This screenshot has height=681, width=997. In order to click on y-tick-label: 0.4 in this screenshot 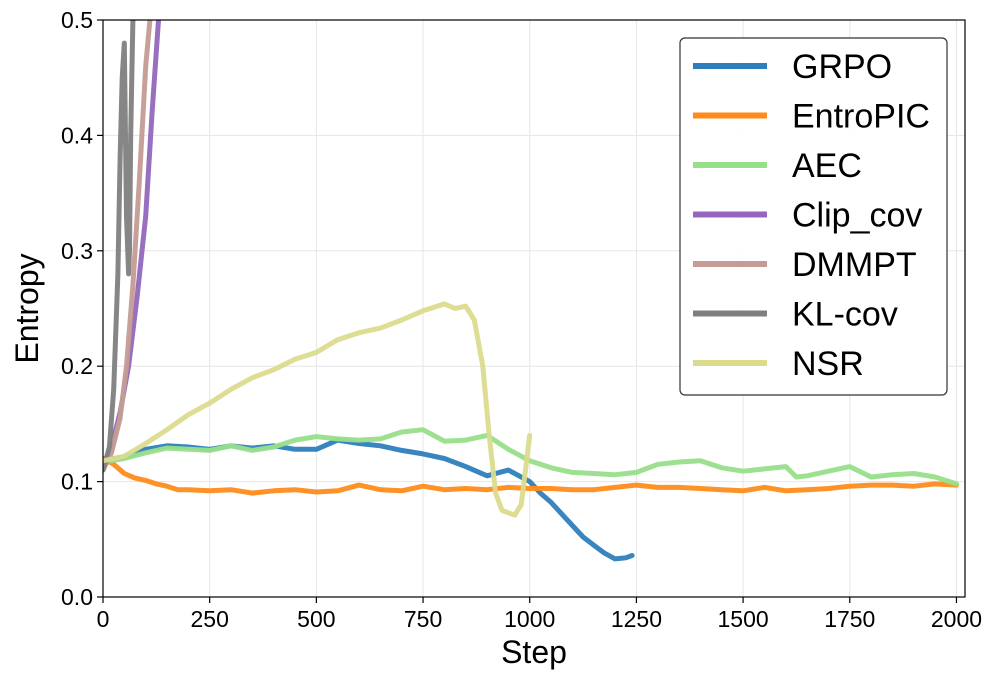, I will do `click(77, 135)`.